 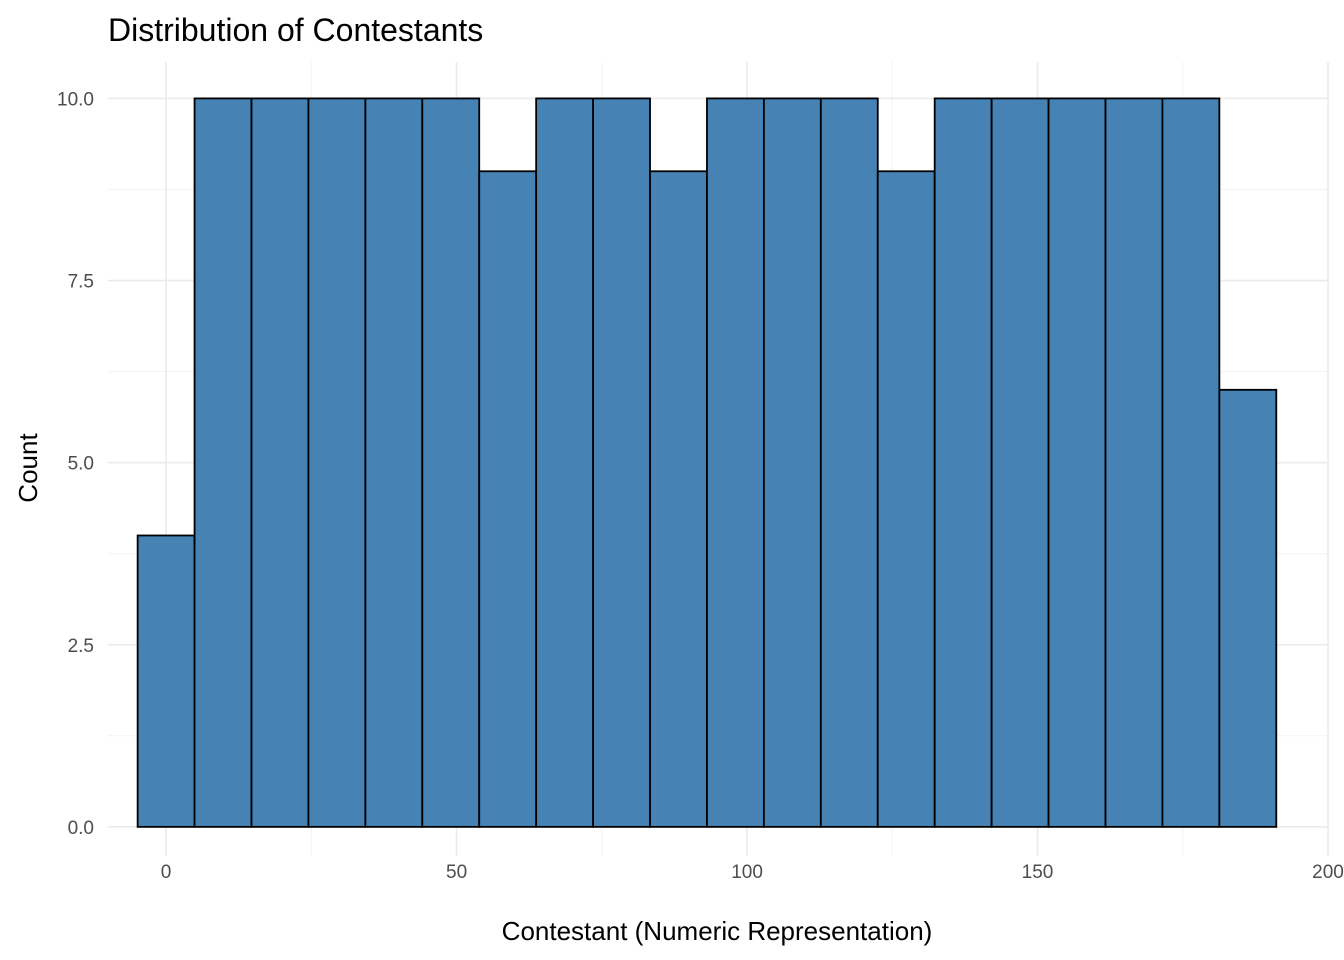 I want to click on chart-title: Distribution of Contestants, so click(x=295, y=30).